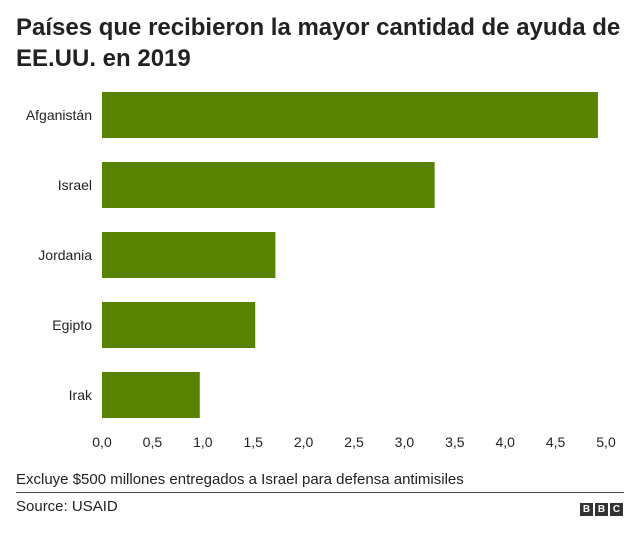 This screenshot has height=536, width=640. Describe the element at coordinates (59, 115) in the screenshot. I see `category-label: Afganistán` at that location.